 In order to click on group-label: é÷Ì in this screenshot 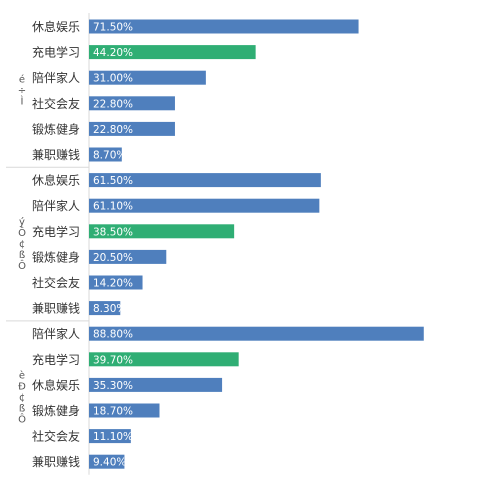, I will do `click(22, 91)`.